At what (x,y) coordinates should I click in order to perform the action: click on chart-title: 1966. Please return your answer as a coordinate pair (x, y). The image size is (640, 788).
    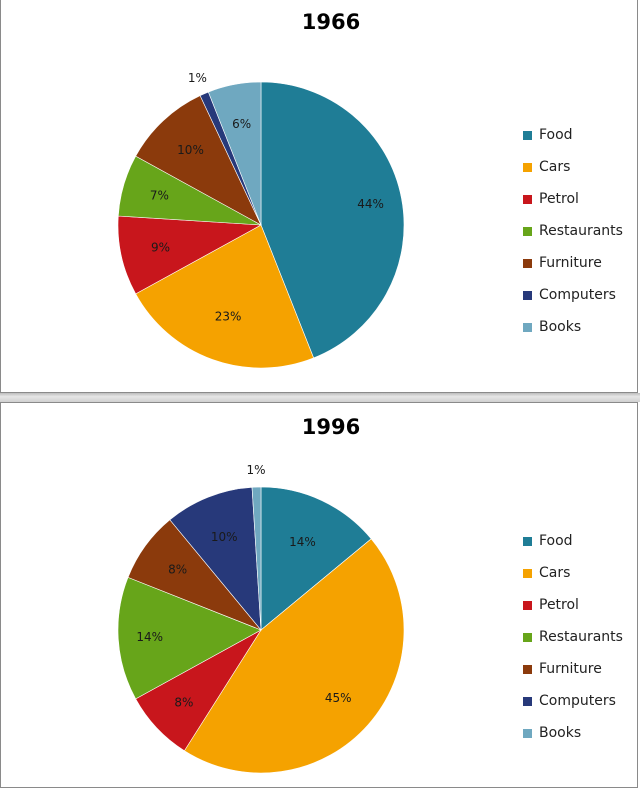
    Looking at the image, I should click on (331, 22).